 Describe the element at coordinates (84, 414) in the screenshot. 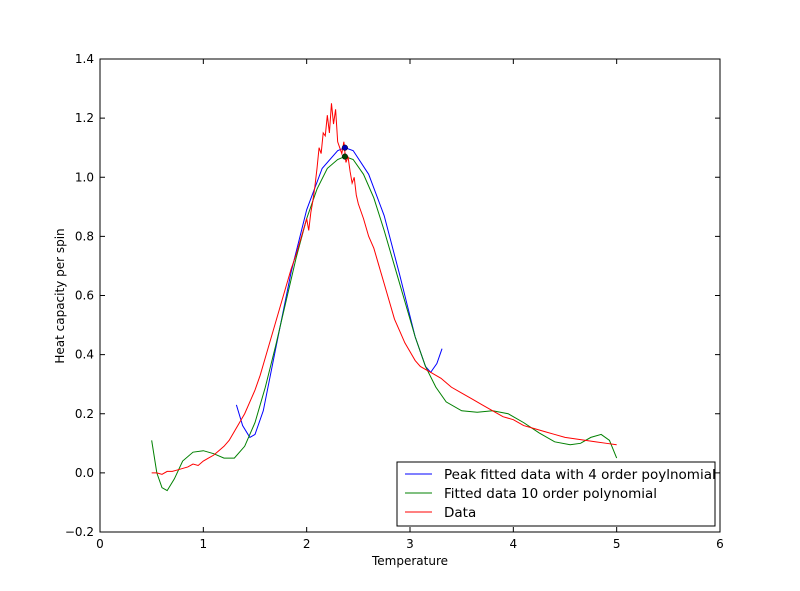

I see `y-tick-label: 0.2` at that location.